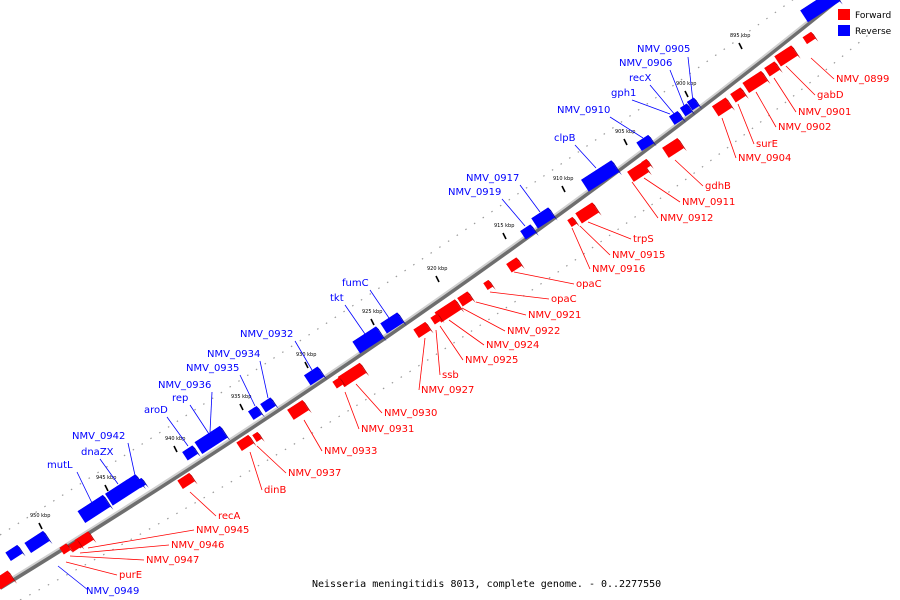  I want to click on gene-label: purE, so click(130, 575).